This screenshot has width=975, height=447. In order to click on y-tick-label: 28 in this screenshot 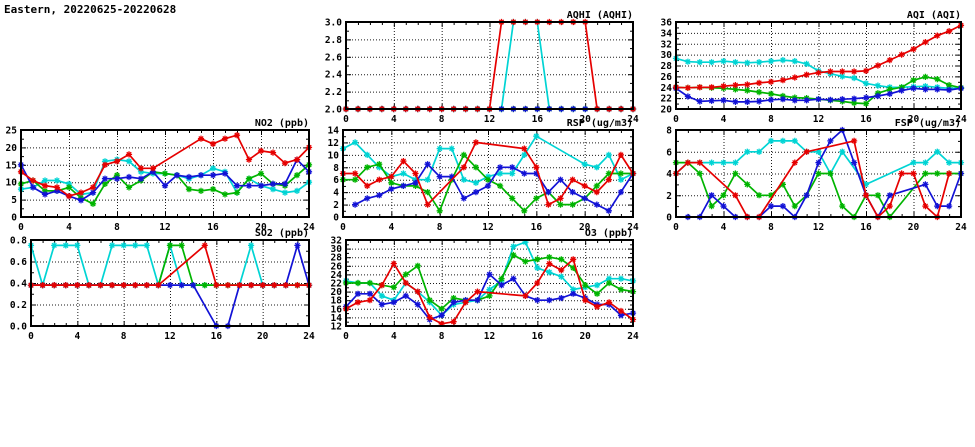, I will do `click(667, 66)`.